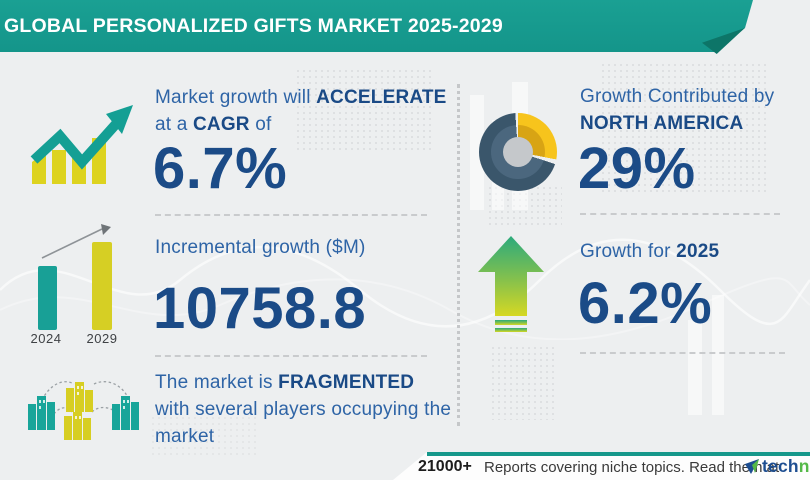  What do you see at coordinates (346, 382) in the screenshot?
I see `fragmented-bold-text: FRAGMENTED` at bounding box center [346, 382].